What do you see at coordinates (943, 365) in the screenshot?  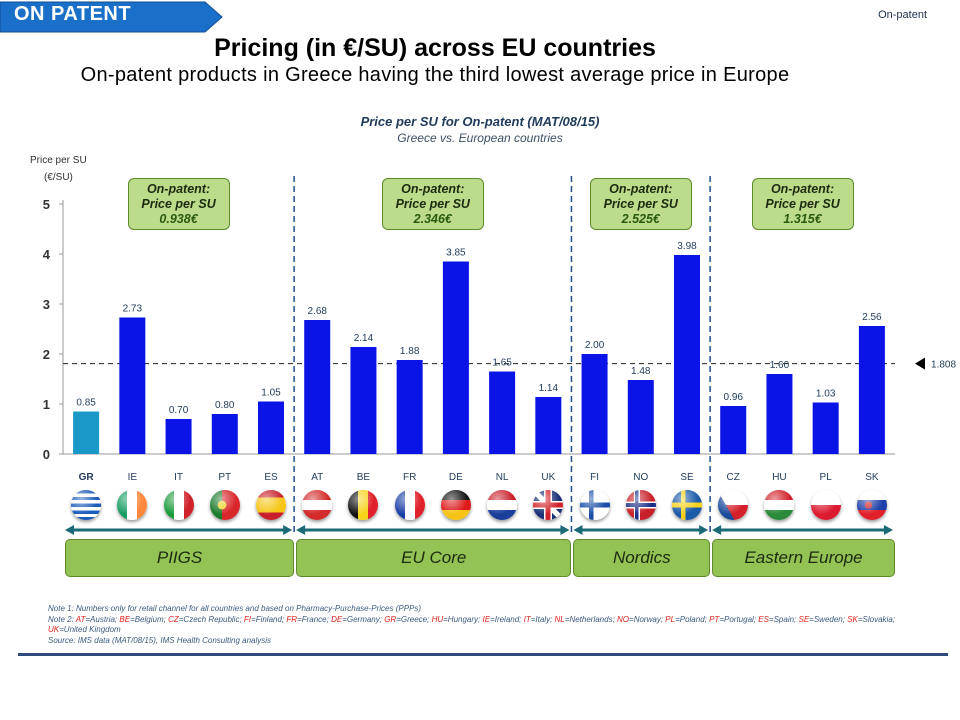 I see `average-label: 1.808` at bounding box center [943, 365].